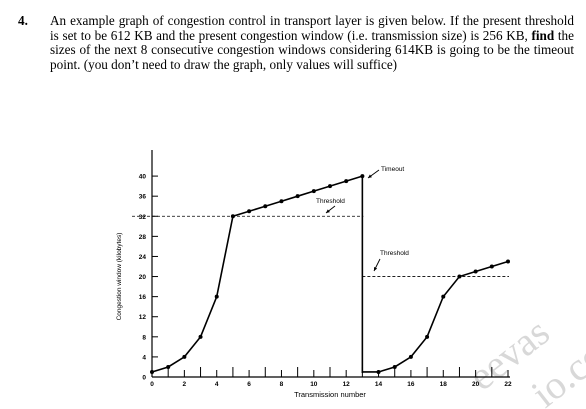 Image resolution: width=586 pixels, height=409 pixels. Describe the element at coordinates (143, 297) in the screenshot. I see `y-tick-label-16: 16` at that location.